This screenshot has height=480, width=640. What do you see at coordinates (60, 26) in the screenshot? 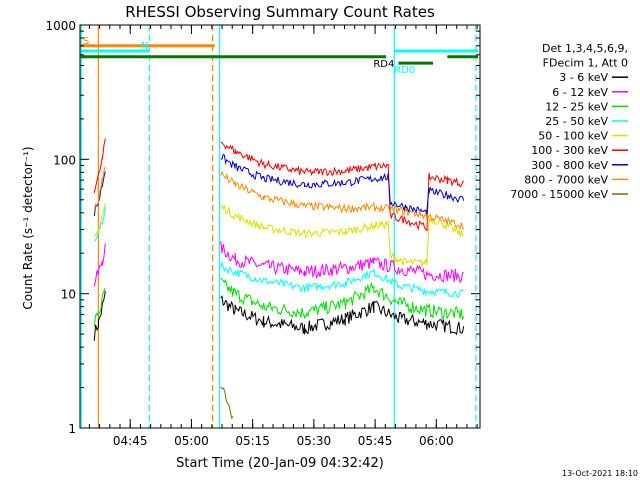
I see `y-tick-label: 1000` at bounding box center [60, 26].